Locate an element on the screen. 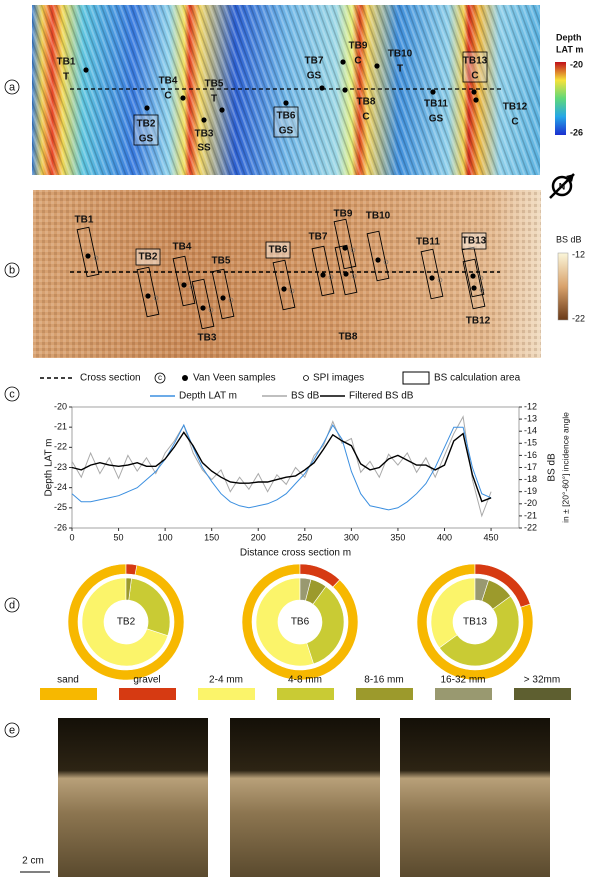  colorbar-tick: -20 is located at coordinates (576, 64).